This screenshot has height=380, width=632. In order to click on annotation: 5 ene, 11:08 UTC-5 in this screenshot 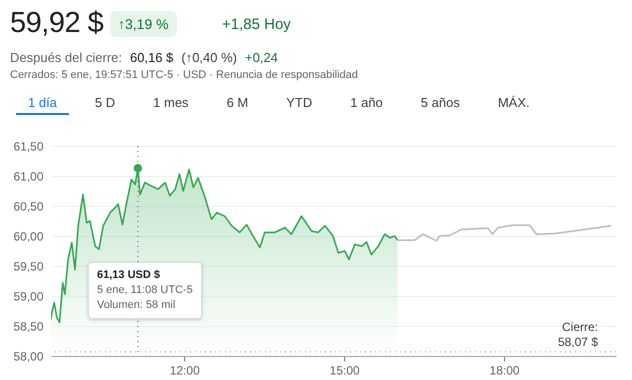, I will do `click(145, 290)`.